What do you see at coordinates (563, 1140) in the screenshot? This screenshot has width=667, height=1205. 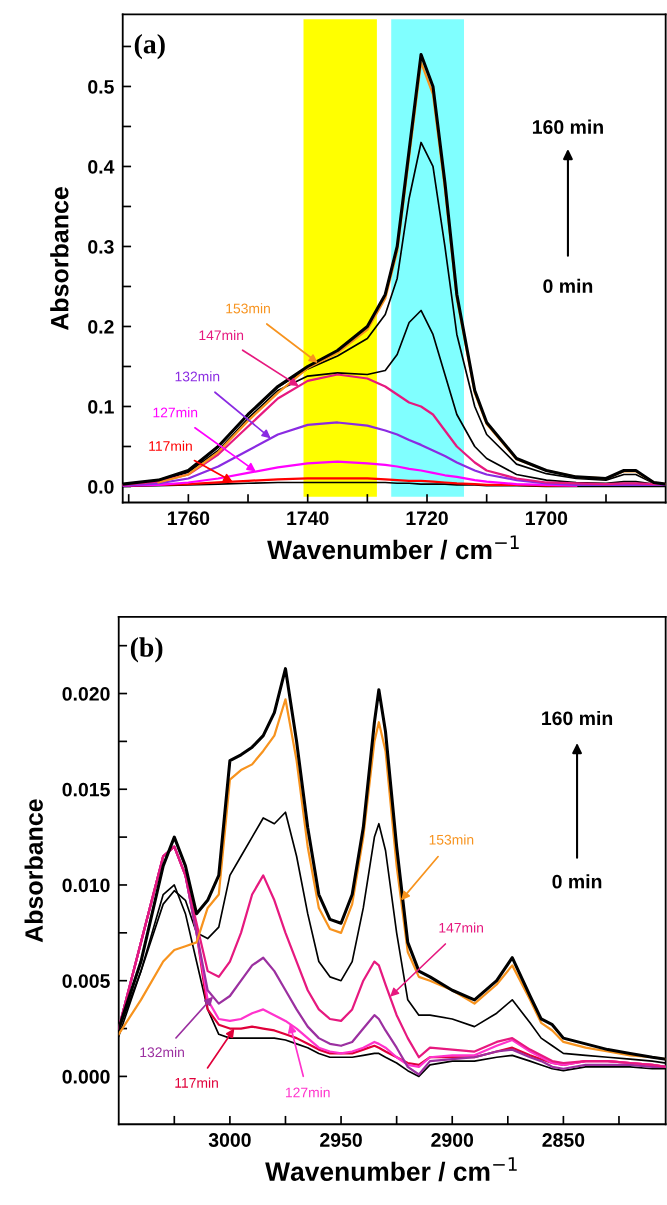 I see `x-tick-label: 2850` at bounding box center [563, 1140].